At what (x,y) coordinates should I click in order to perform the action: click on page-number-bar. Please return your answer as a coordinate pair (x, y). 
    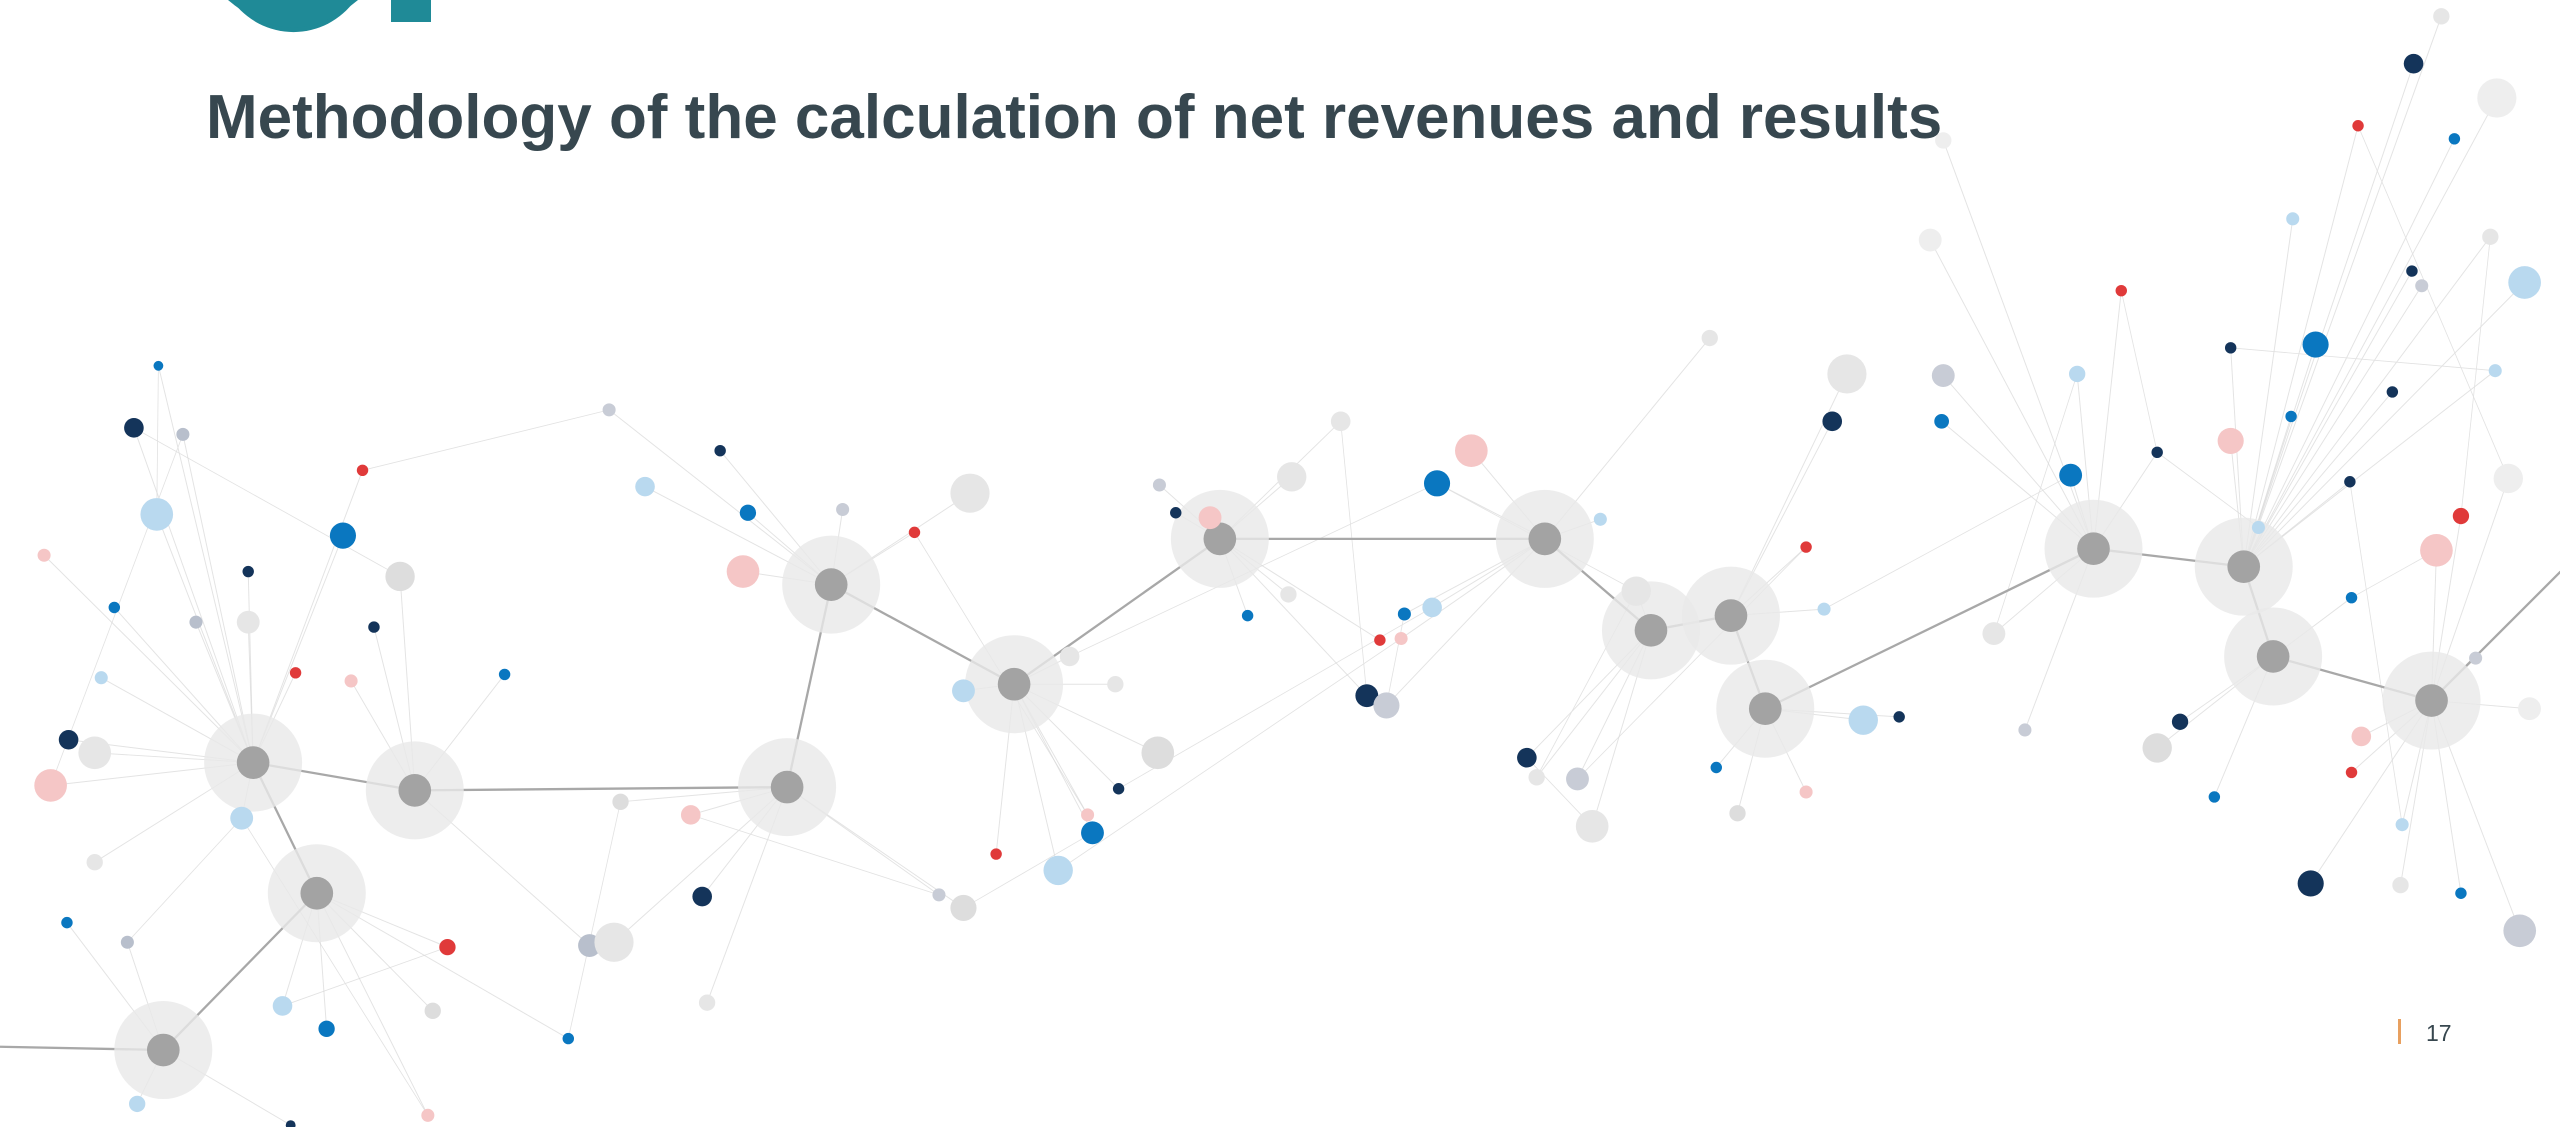
    Looking at the image, I should click on (2399, 1031).